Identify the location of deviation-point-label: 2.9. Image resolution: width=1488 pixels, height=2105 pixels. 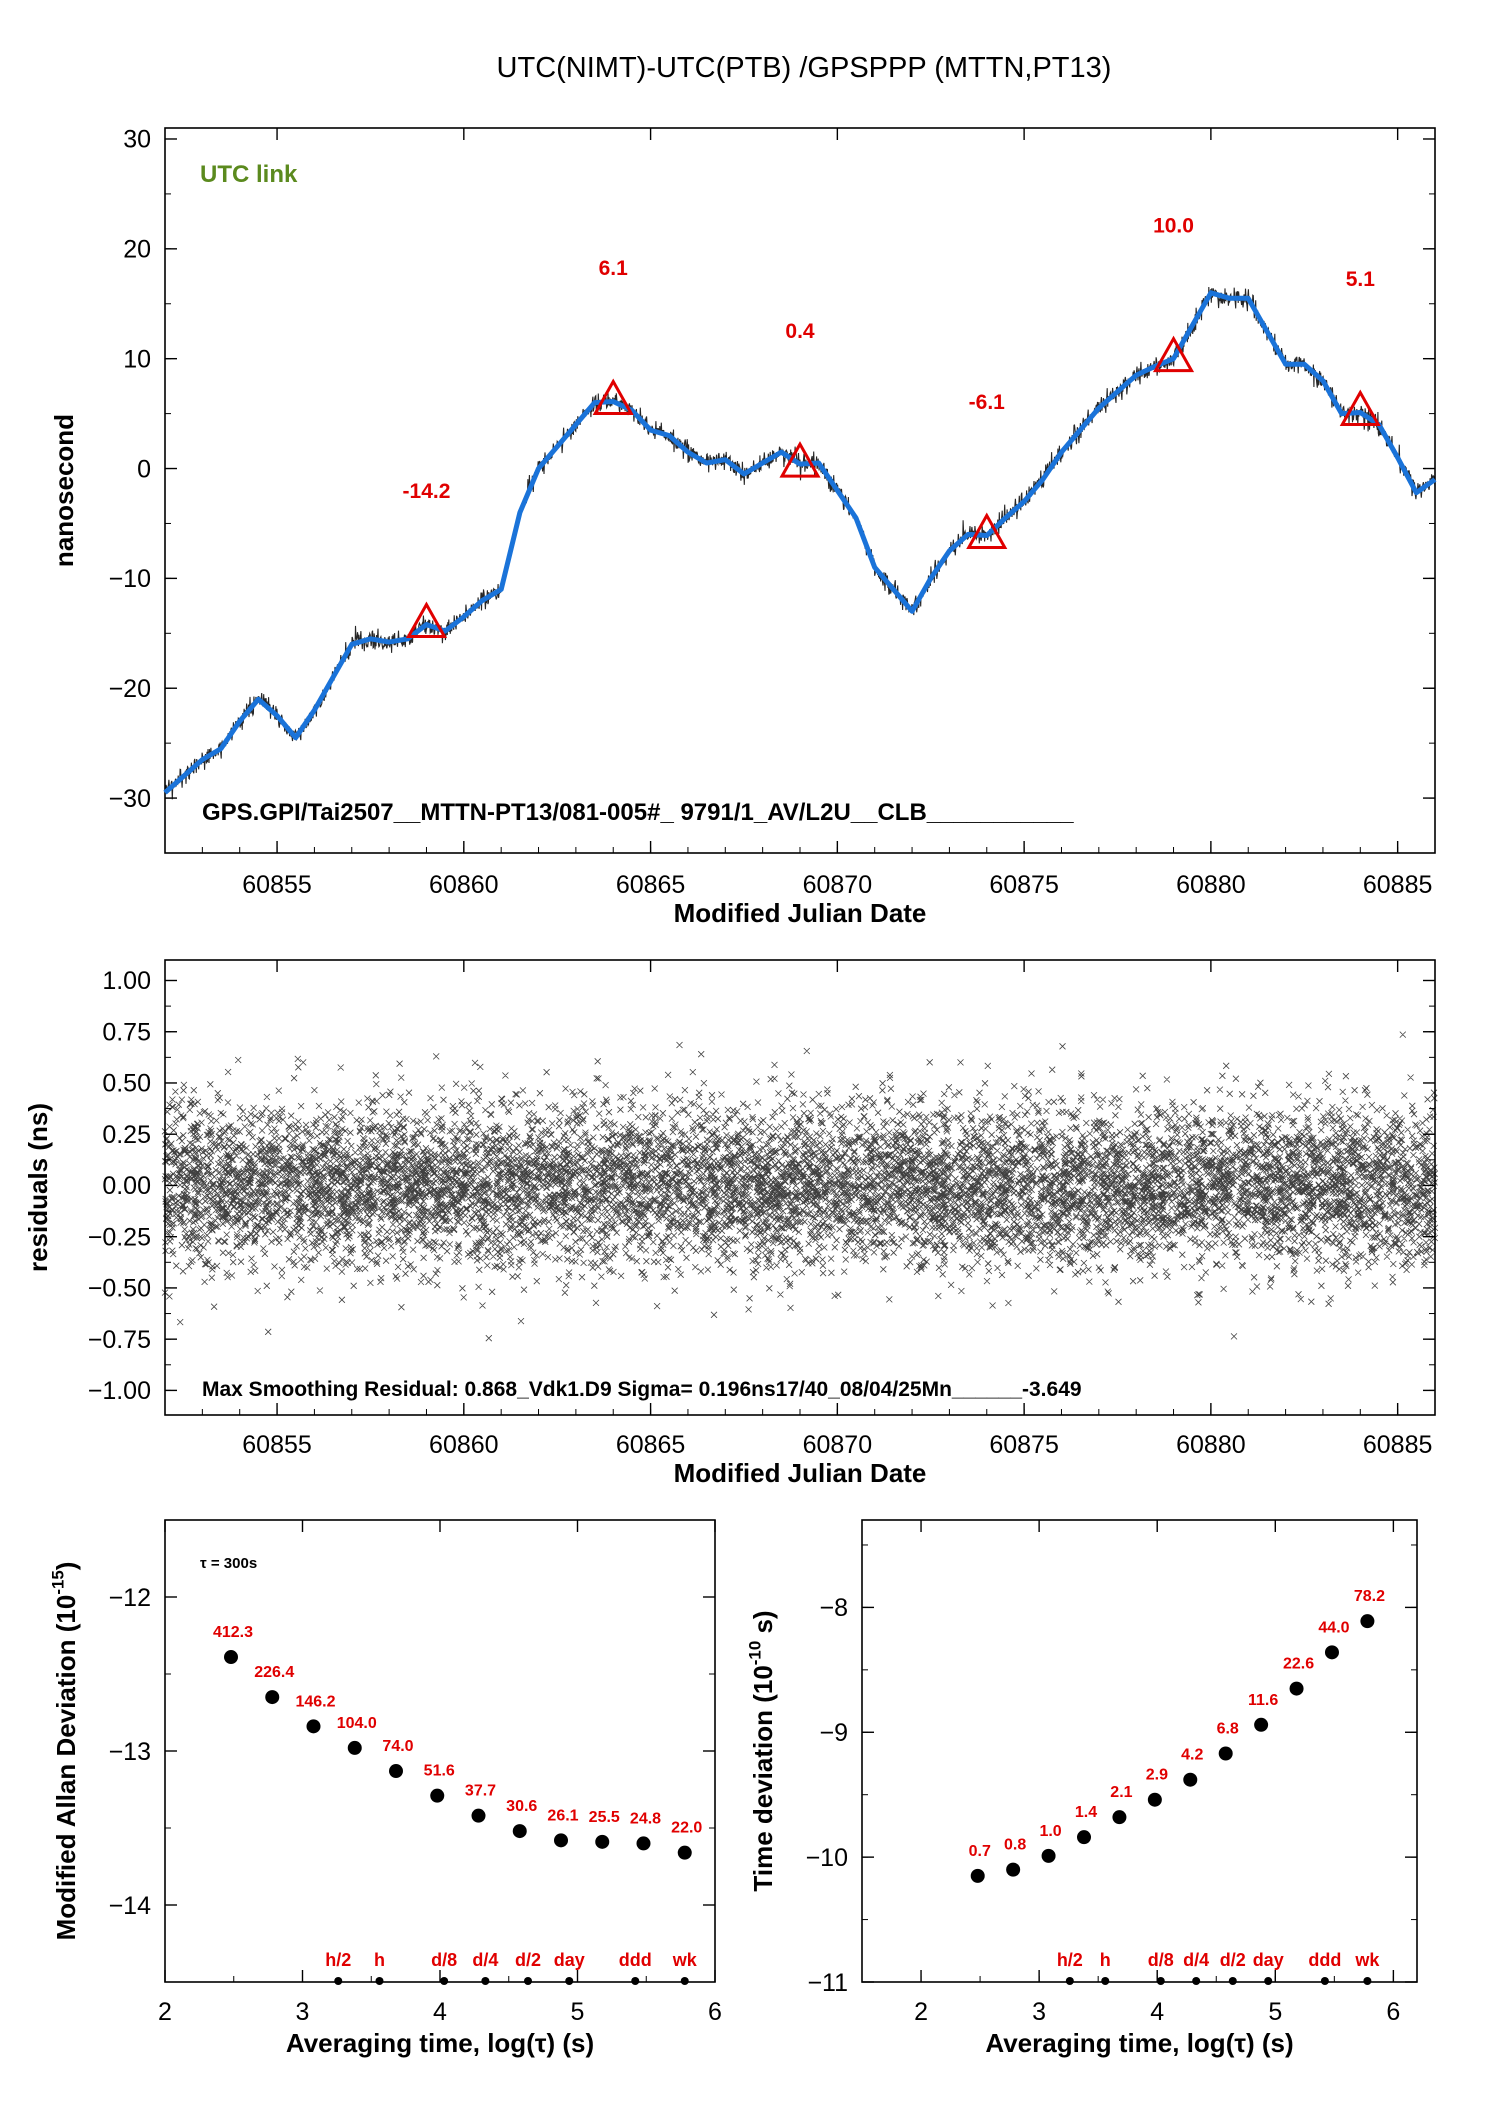
(1157, 1775).